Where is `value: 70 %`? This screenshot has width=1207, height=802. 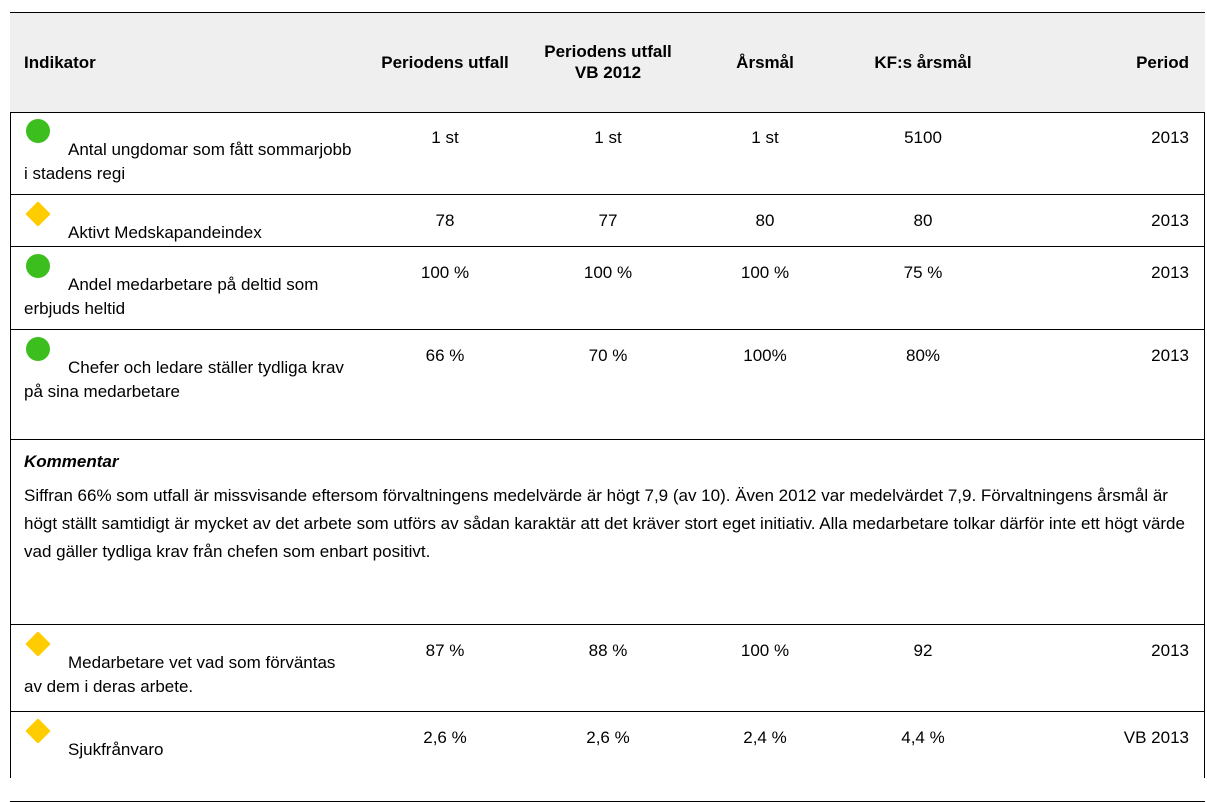
value: 70 % is located at coordinates (608, 355).